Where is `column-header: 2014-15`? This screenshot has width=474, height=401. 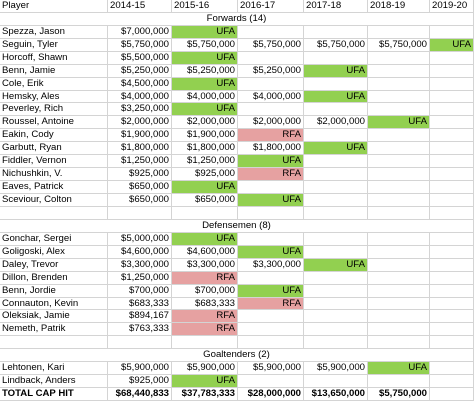 column-header: 2014-15 is located at coordinates (140, 6).